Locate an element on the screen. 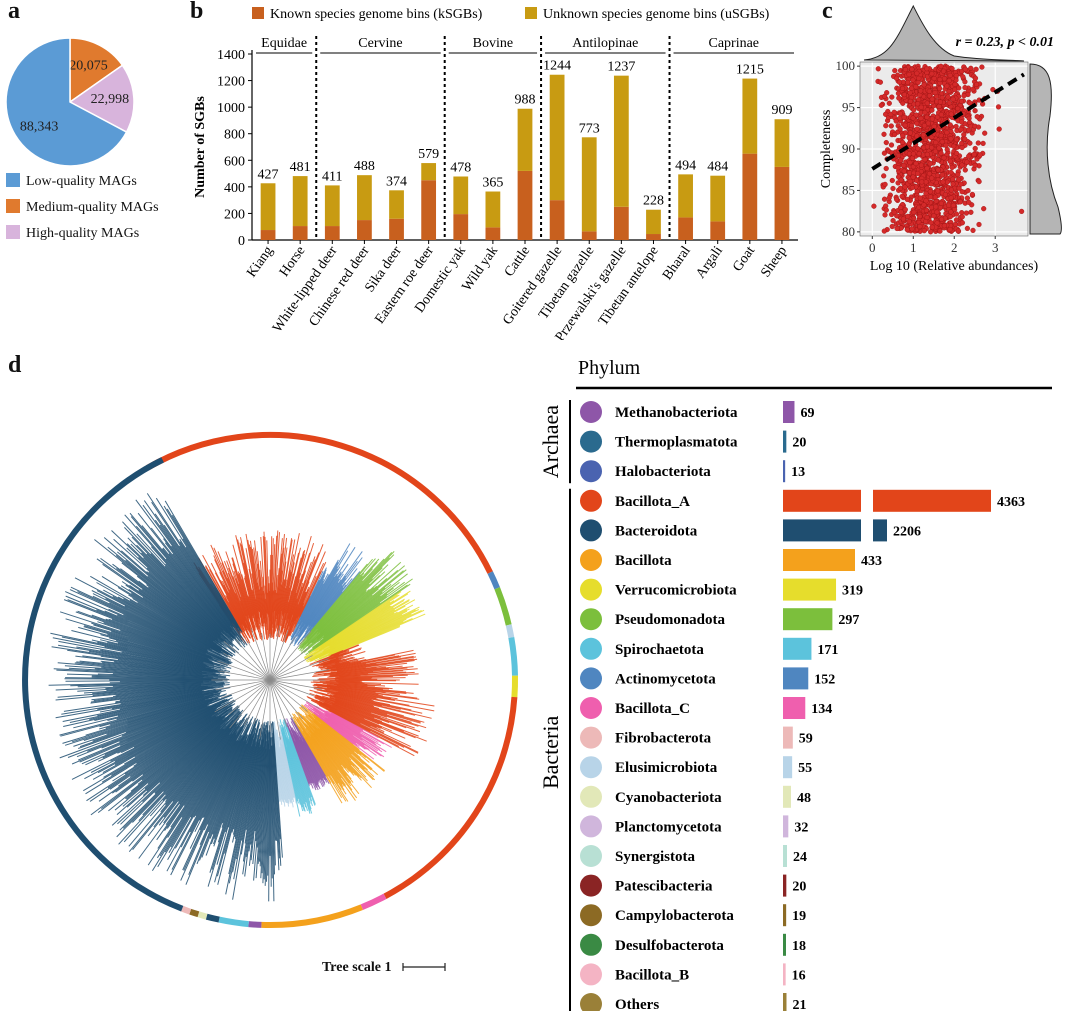  y-tick-label: 80 is located at coordinates (848, 231).